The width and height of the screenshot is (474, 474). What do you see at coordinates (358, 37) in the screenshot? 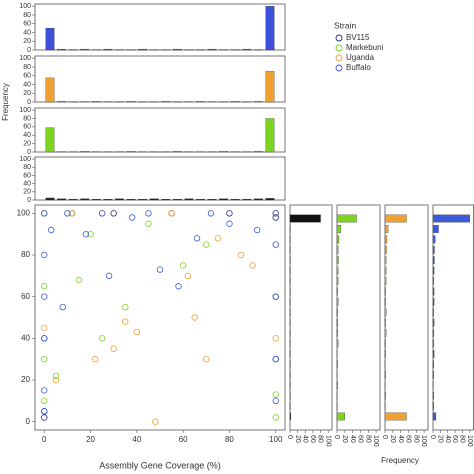
I see `legend-label: BV115` at bounding box center [358, 37].